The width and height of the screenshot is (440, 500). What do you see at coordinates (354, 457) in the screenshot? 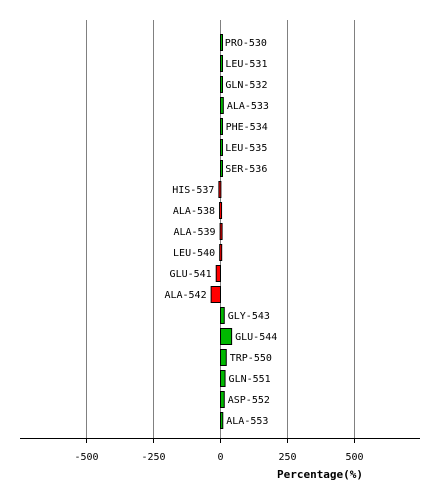
I see `x-tick-label: 500` at bounding box center [354, 457].